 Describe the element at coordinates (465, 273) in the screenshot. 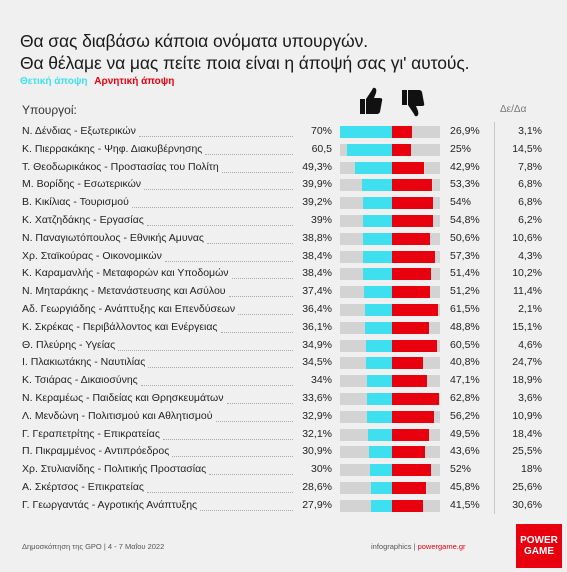

I see `negative-value-label: 51,4%` at that location.